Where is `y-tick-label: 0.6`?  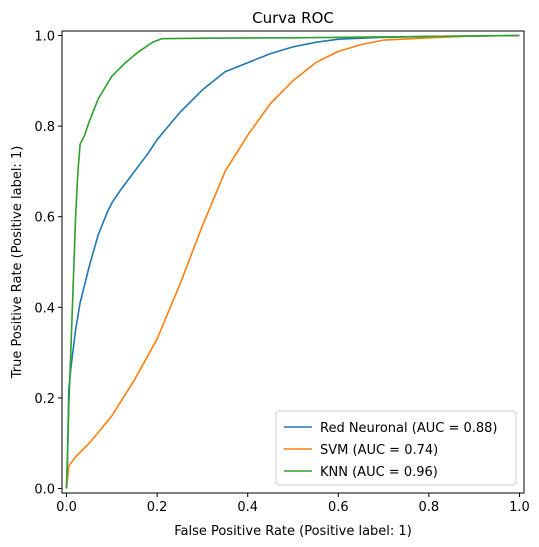 y-tick-label: 0.6 is located at coordinates (44, 218).